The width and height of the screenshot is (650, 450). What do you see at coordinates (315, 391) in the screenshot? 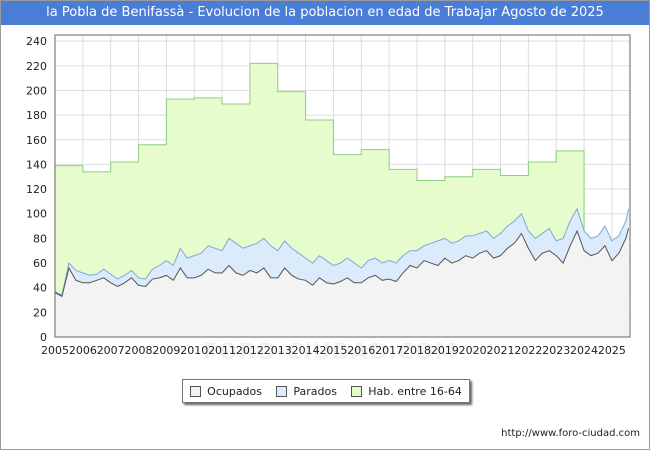
I see `legend-label-parados: Parados` at bounding box center [315, 391].